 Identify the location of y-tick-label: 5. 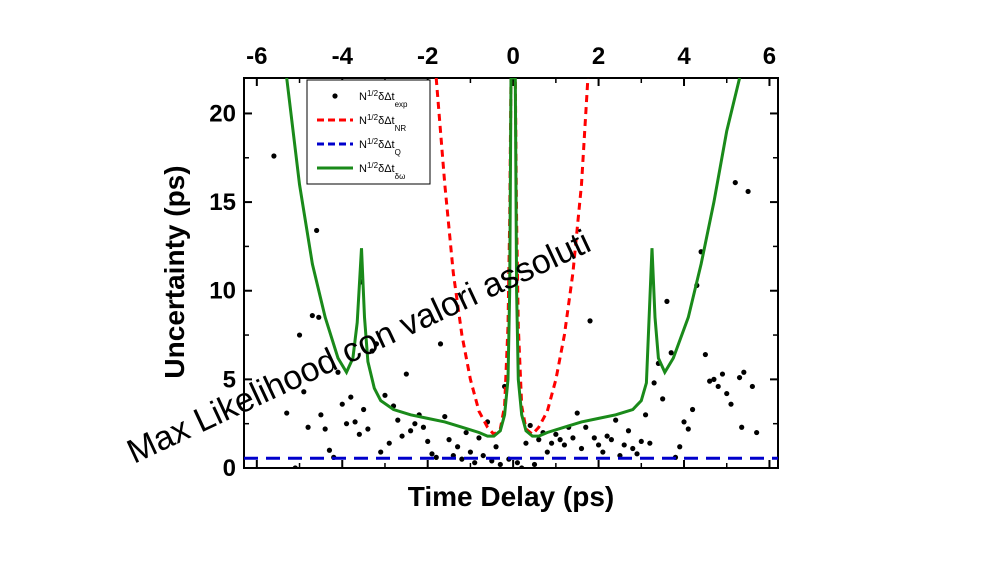
(229, 379).